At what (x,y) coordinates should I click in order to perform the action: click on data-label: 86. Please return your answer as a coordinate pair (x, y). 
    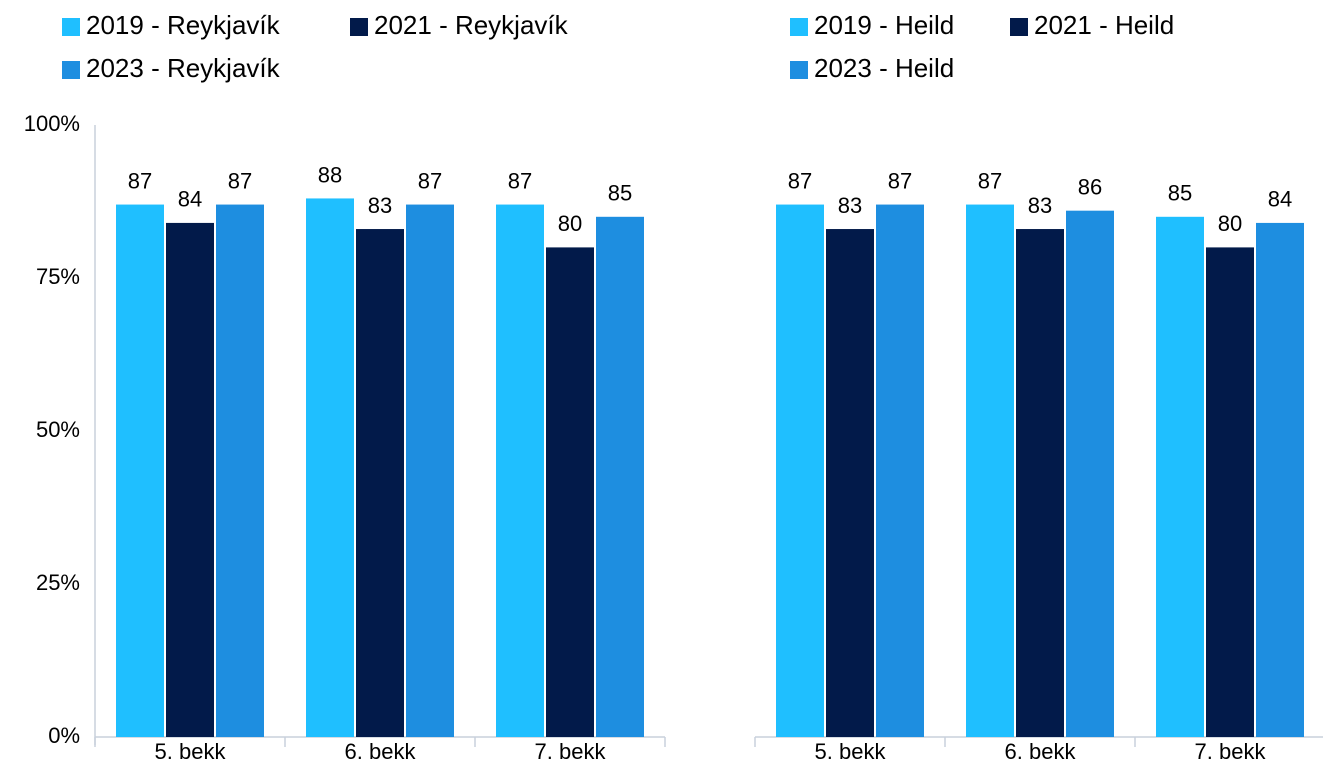
    Looking at the image, I should click on (1090, 186).